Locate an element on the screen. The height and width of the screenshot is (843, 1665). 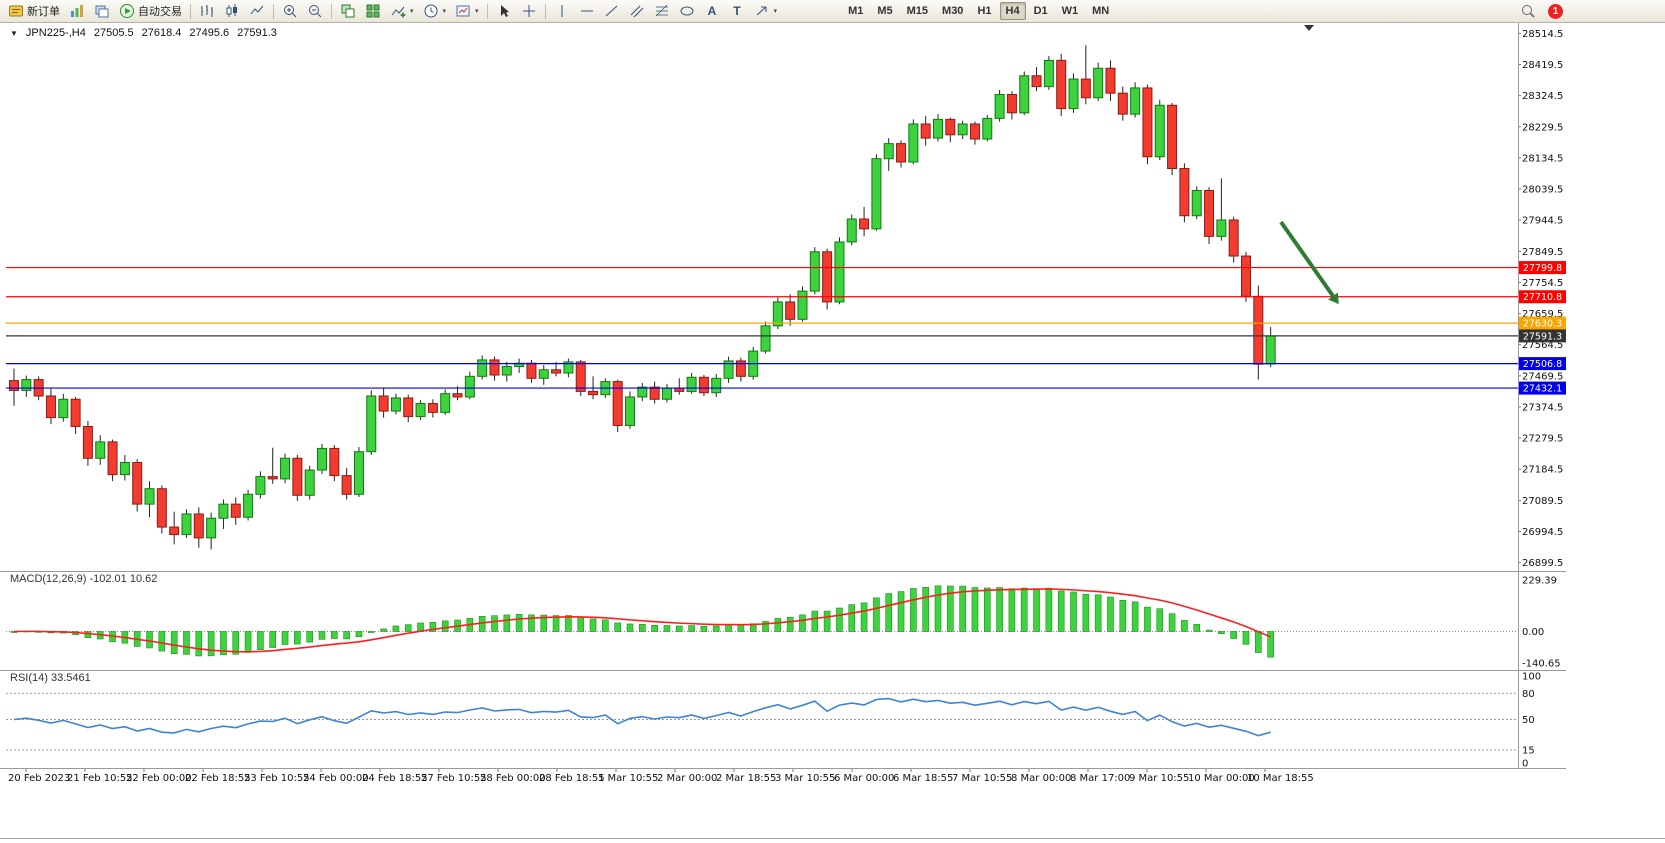
timeframe-button-mn: MN is located at coordinates (1100, 11).